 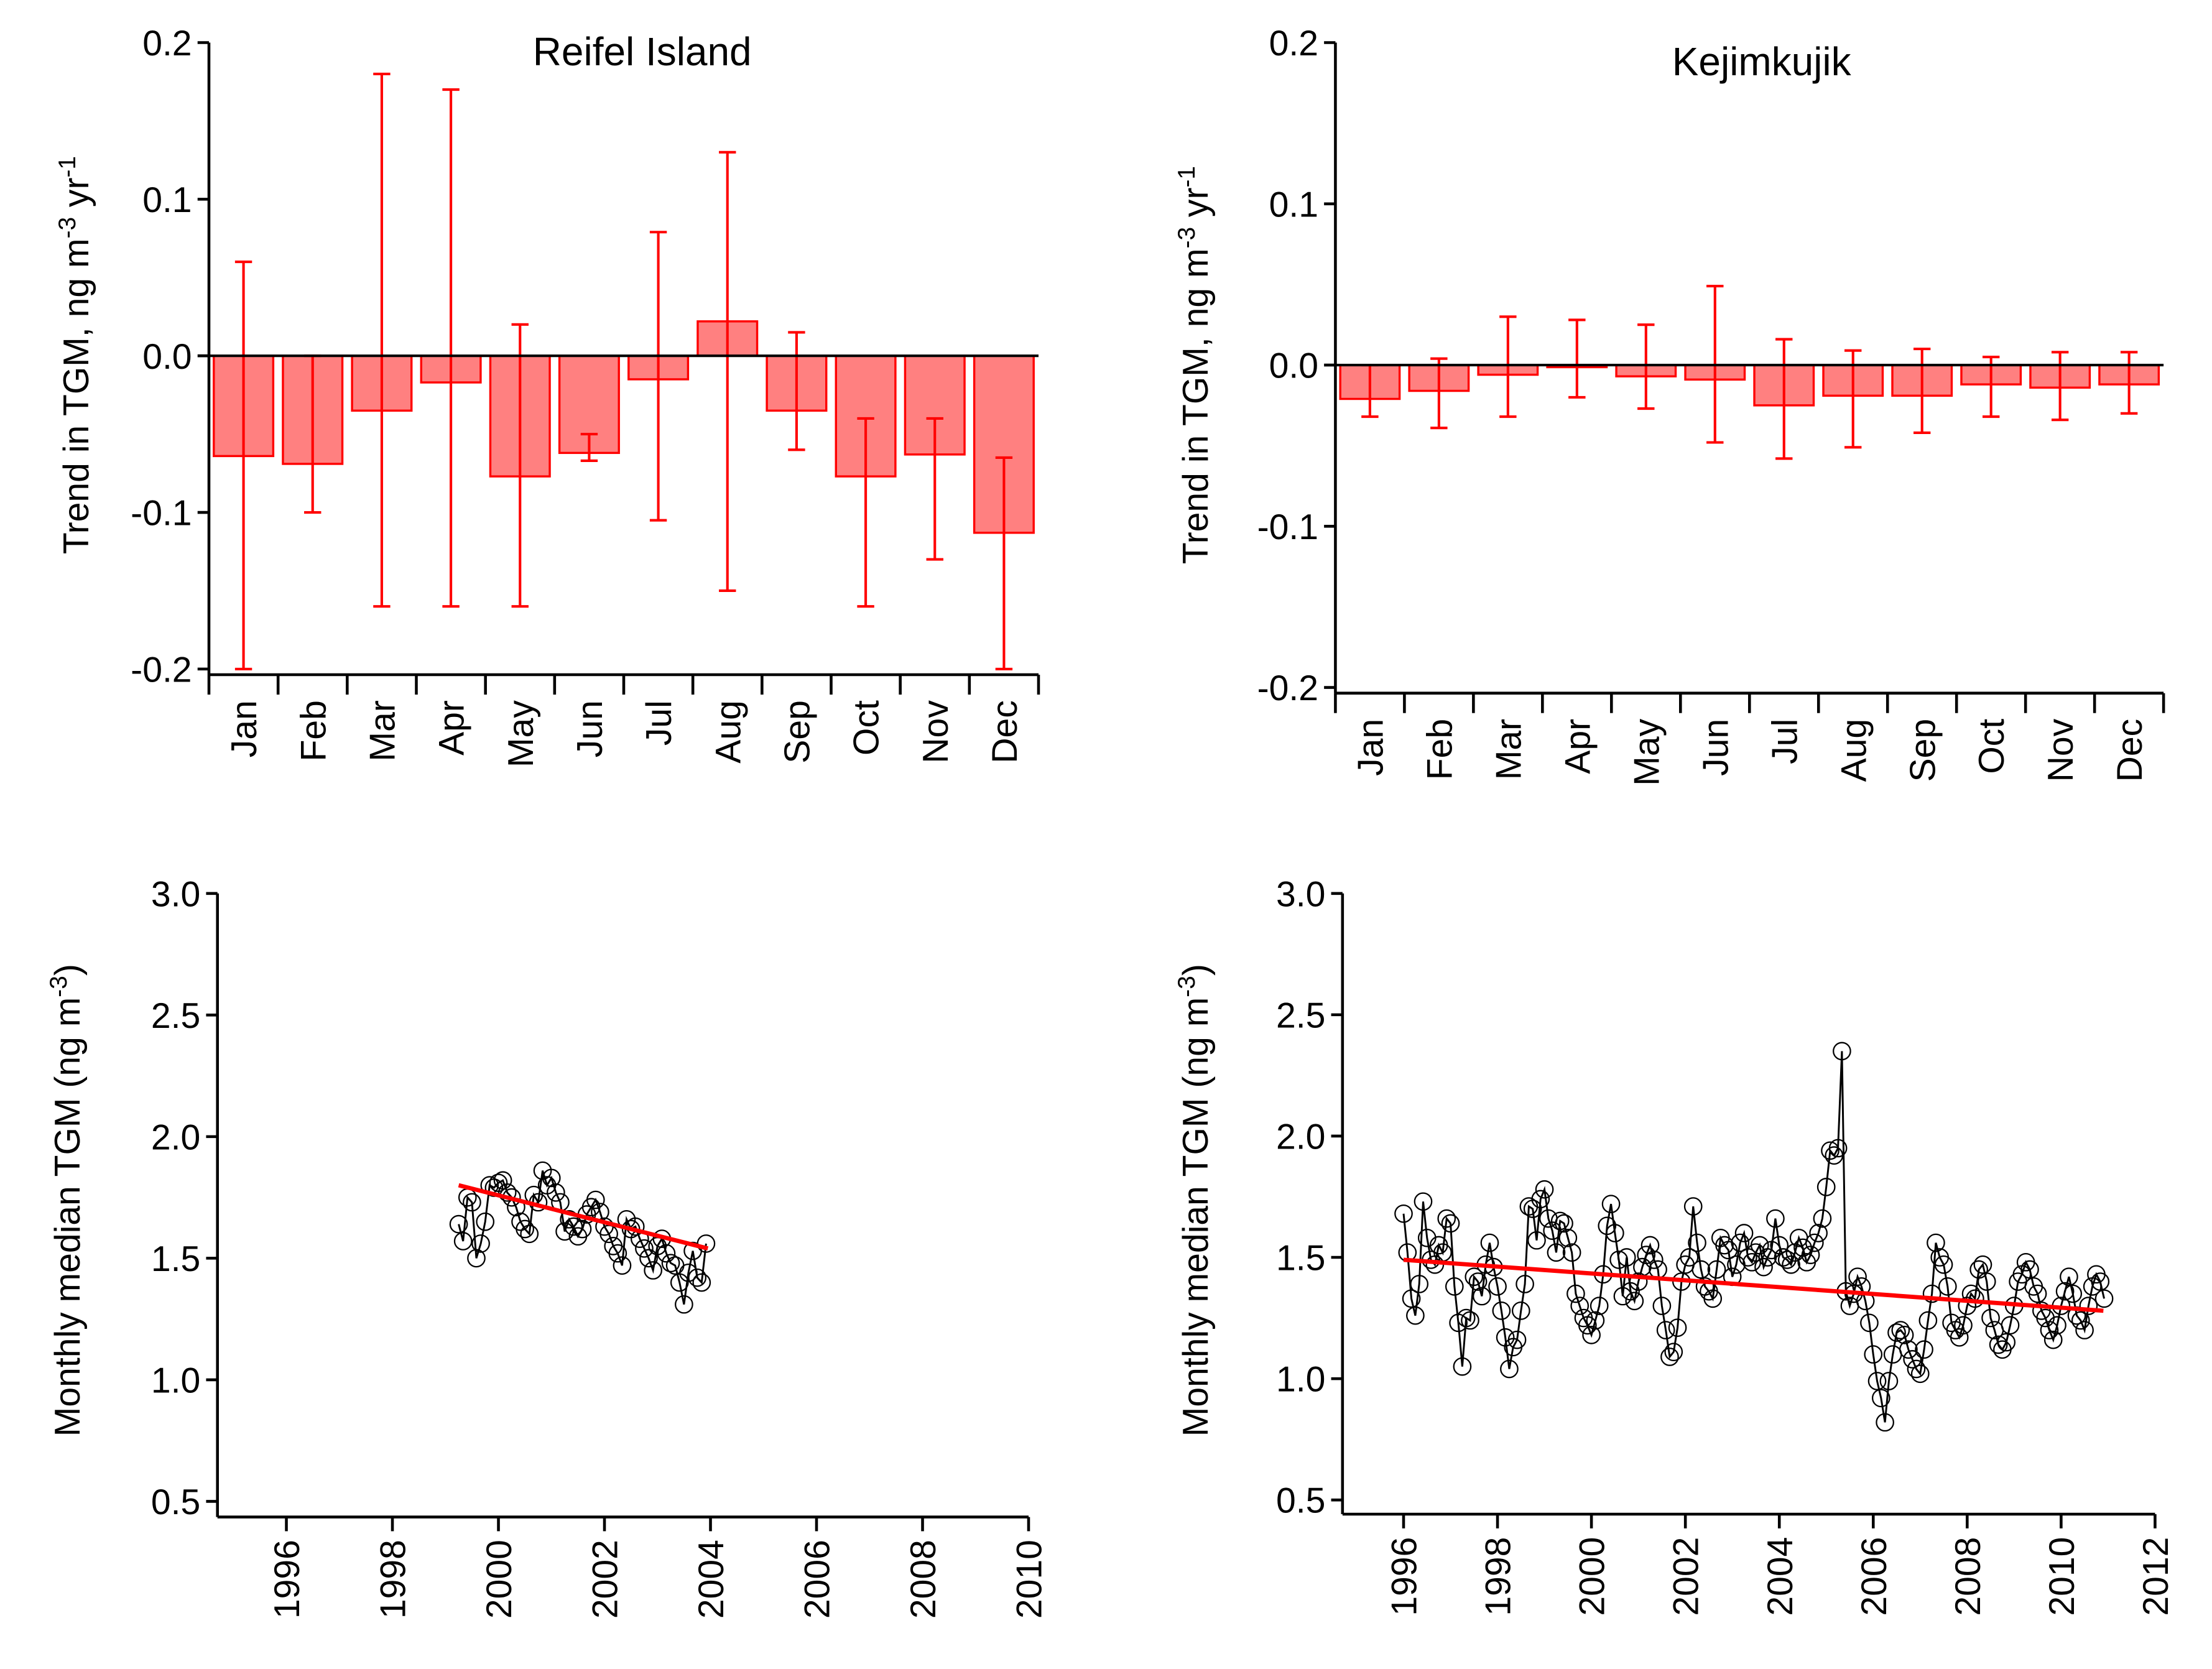 I want to click on x-tick-label: 2012, so click(x=2156, y=1576).